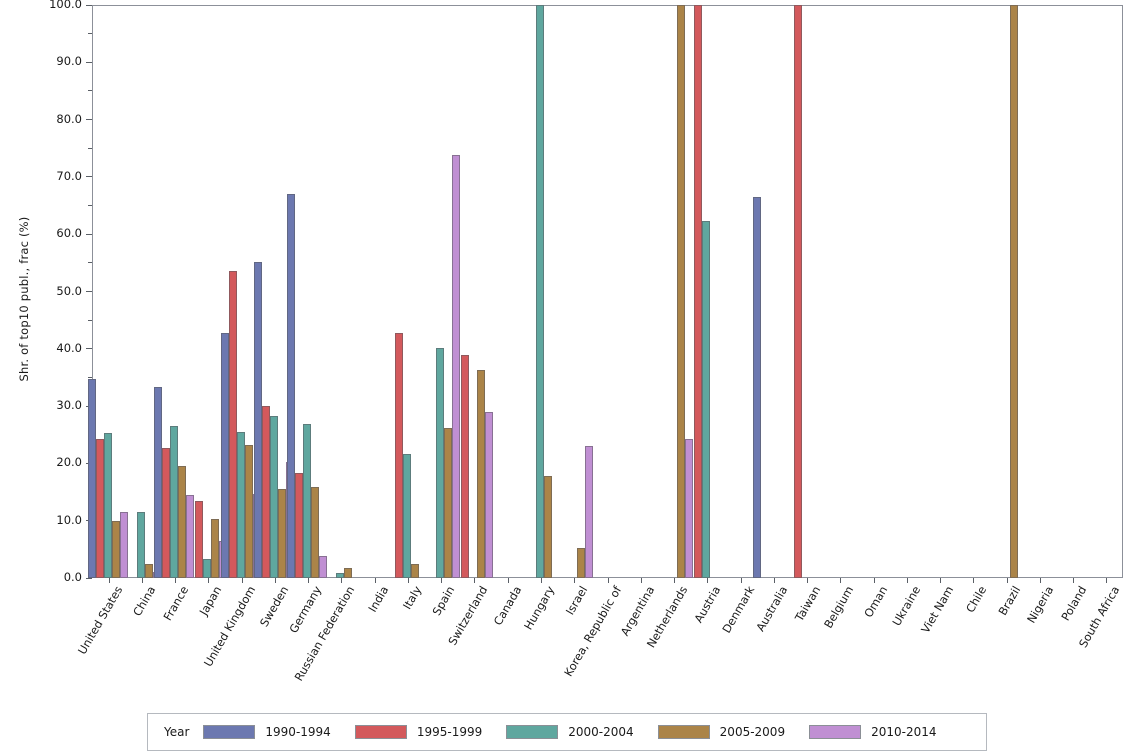  I want to click on x-tick-label: Russian Federation, so click(325, 634).